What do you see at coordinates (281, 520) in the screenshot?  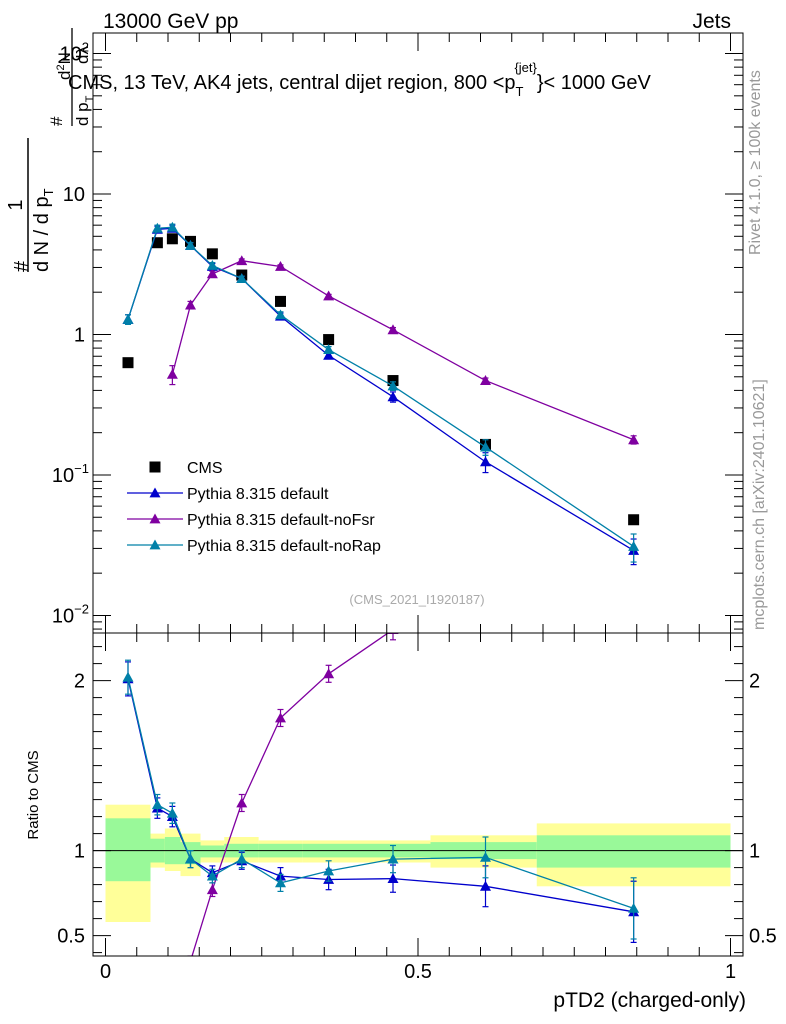 I see `legend-label: Pythia 8.315 default-noFsr` at bounding box center [281, 520].